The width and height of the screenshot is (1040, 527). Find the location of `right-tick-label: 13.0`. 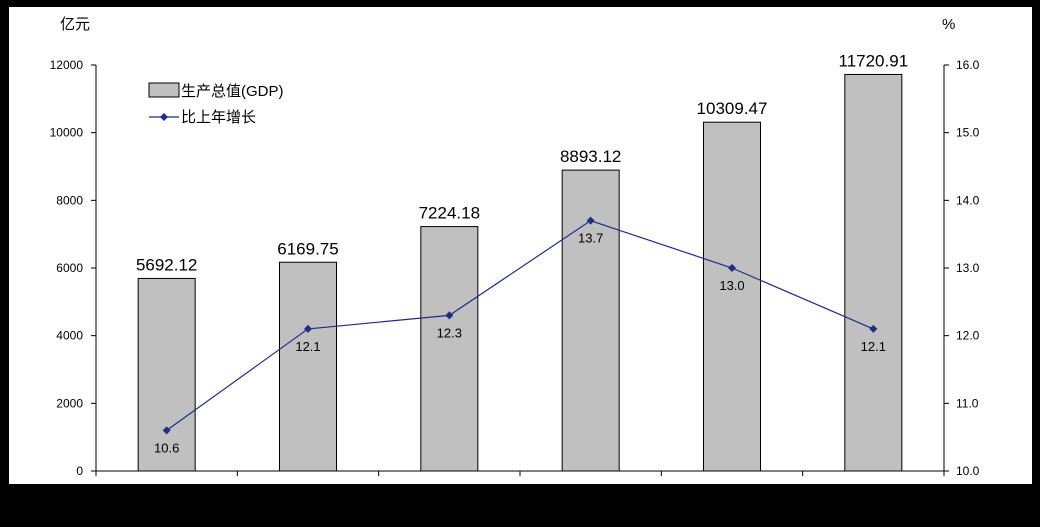

right-tick-label: 13.0 is located at coordinates (968, 268).